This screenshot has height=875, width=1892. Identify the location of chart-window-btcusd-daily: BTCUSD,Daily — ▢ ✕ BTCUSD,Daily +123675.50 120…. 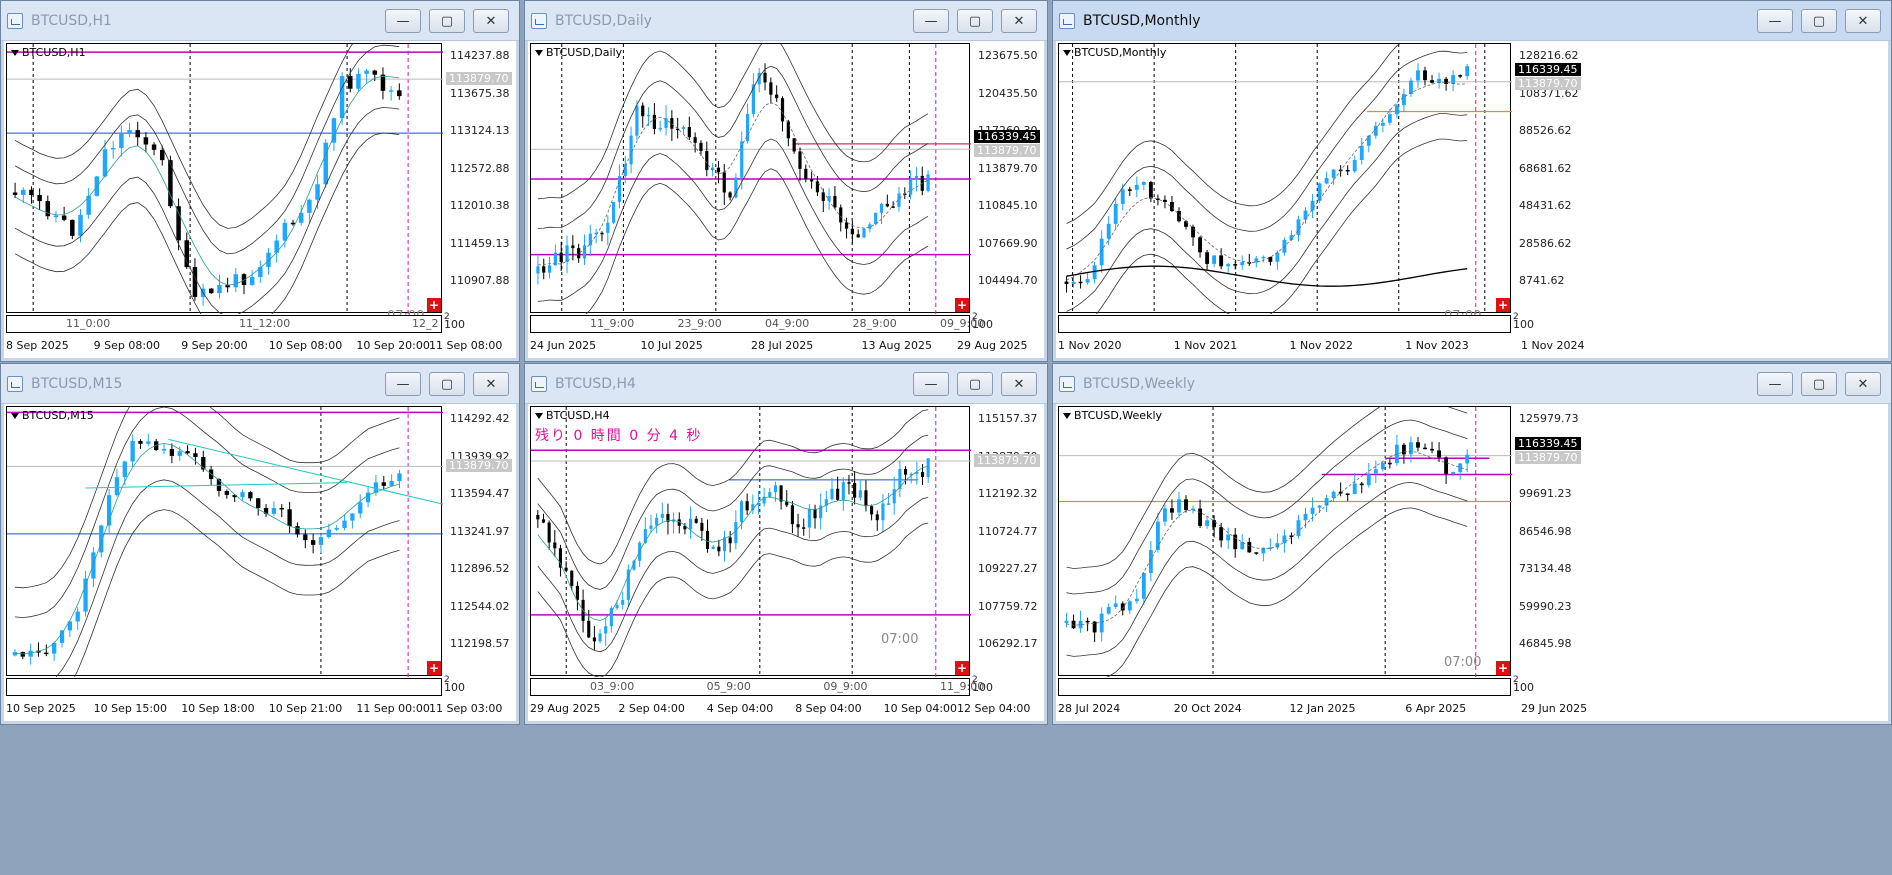
(786, 181).